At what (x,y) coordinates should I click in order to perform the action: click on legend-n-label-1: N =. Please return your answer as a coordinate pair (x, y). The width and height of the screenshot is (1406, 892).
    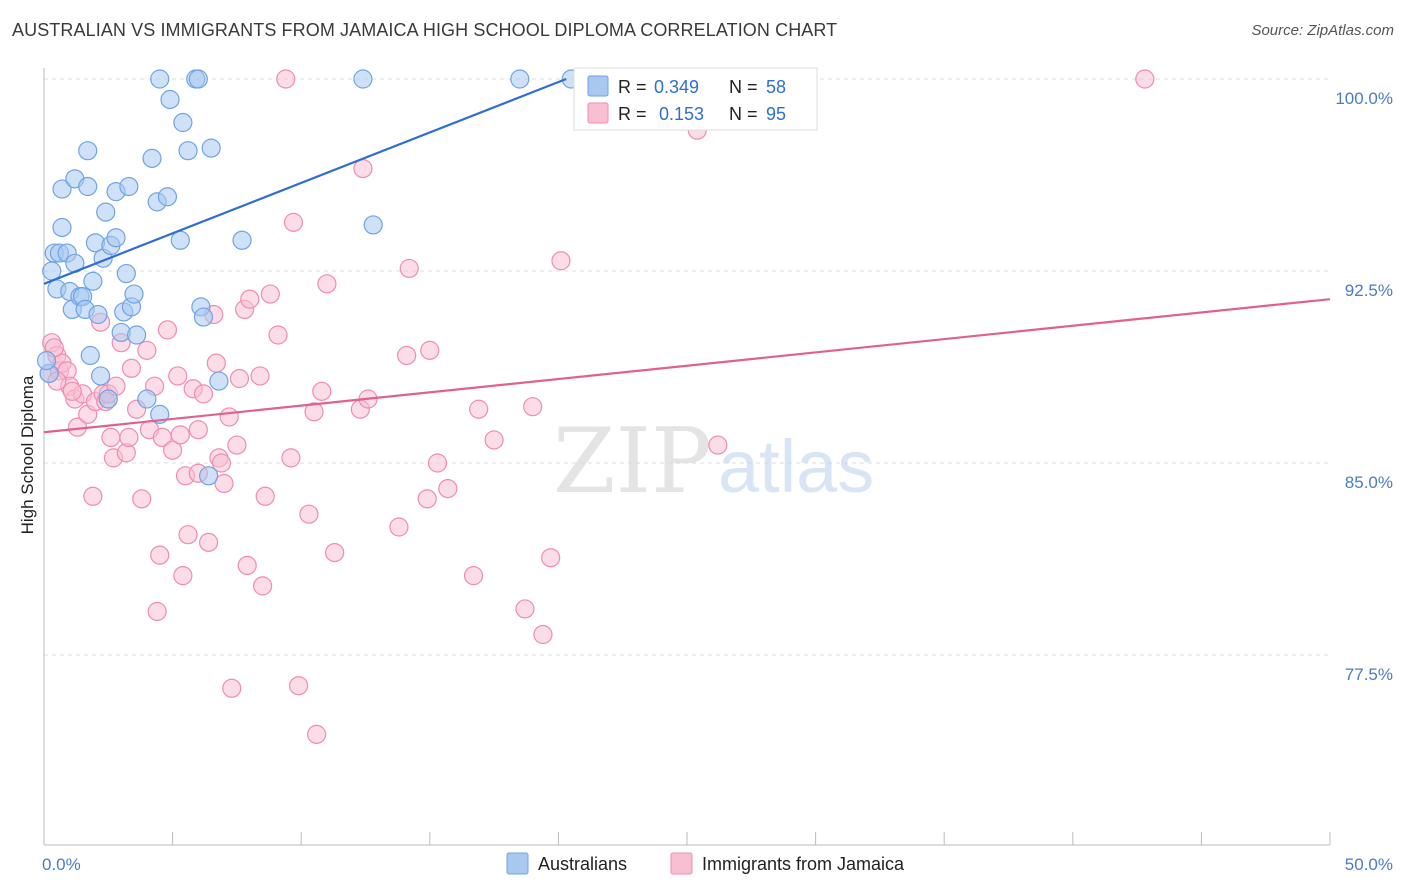
    Looking at the image, I should click on (743, 87).